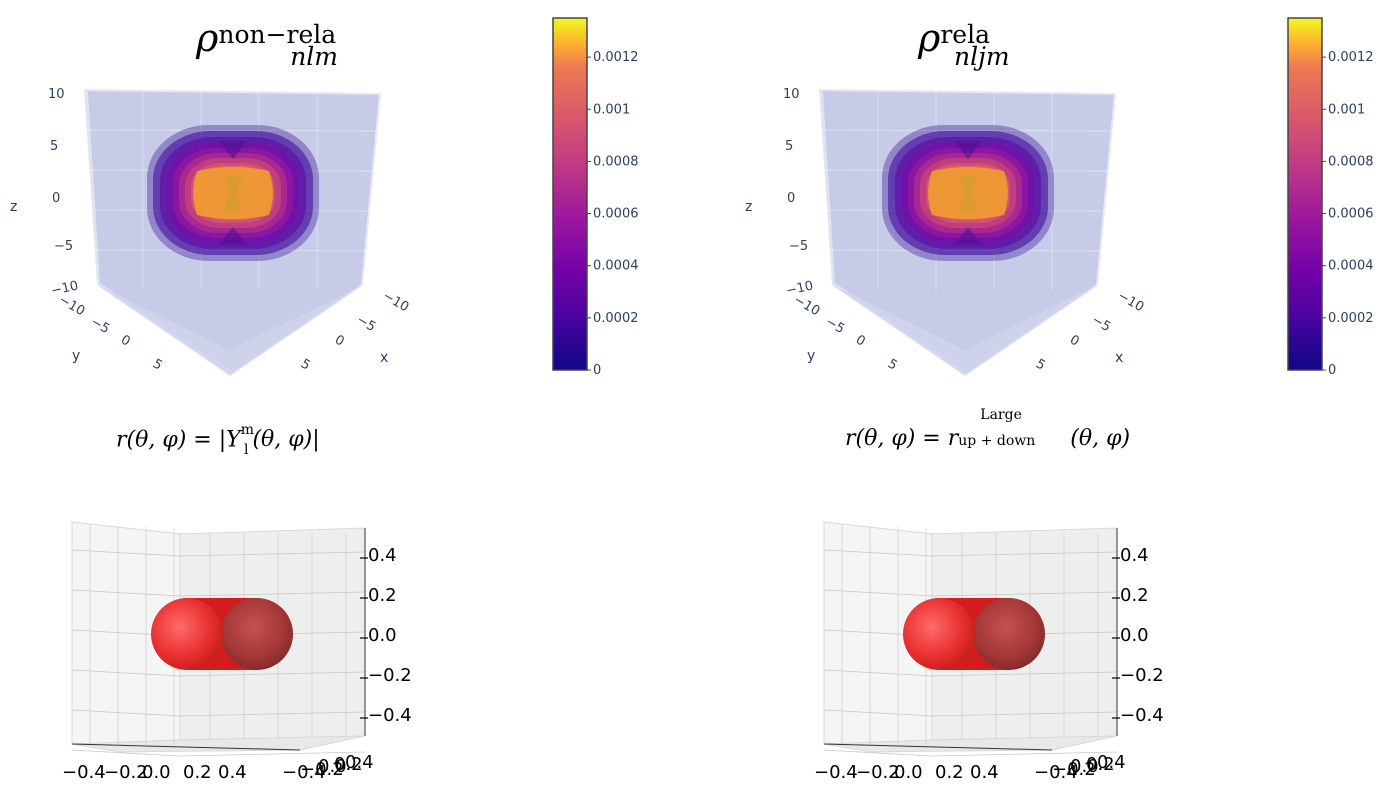  What do you see at coordinates (1040, 364) in the screenshot?
I see `x-tick-label: 5` at bounding box center [1040, 364].